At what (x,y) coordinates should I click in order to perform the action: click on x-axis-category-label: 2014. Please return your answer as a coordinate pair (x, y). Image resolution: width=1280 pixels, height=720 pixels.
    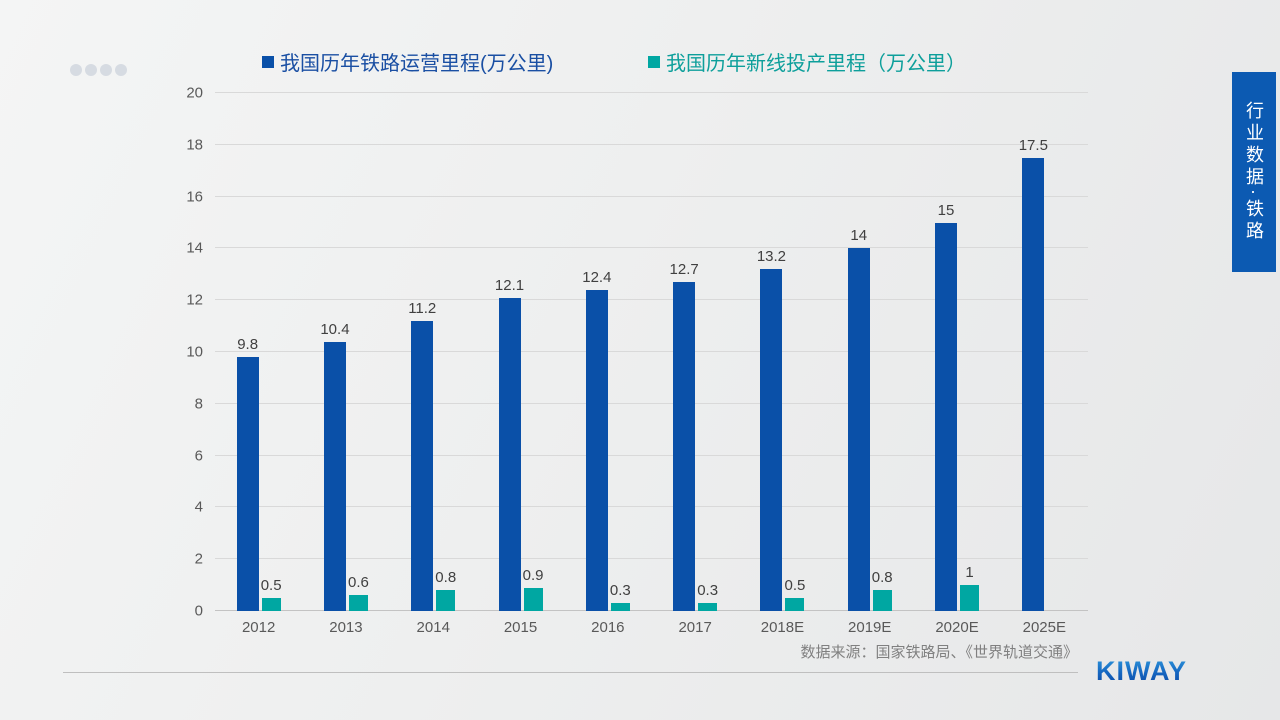
    Looking at the image, I should click on (433, 627).